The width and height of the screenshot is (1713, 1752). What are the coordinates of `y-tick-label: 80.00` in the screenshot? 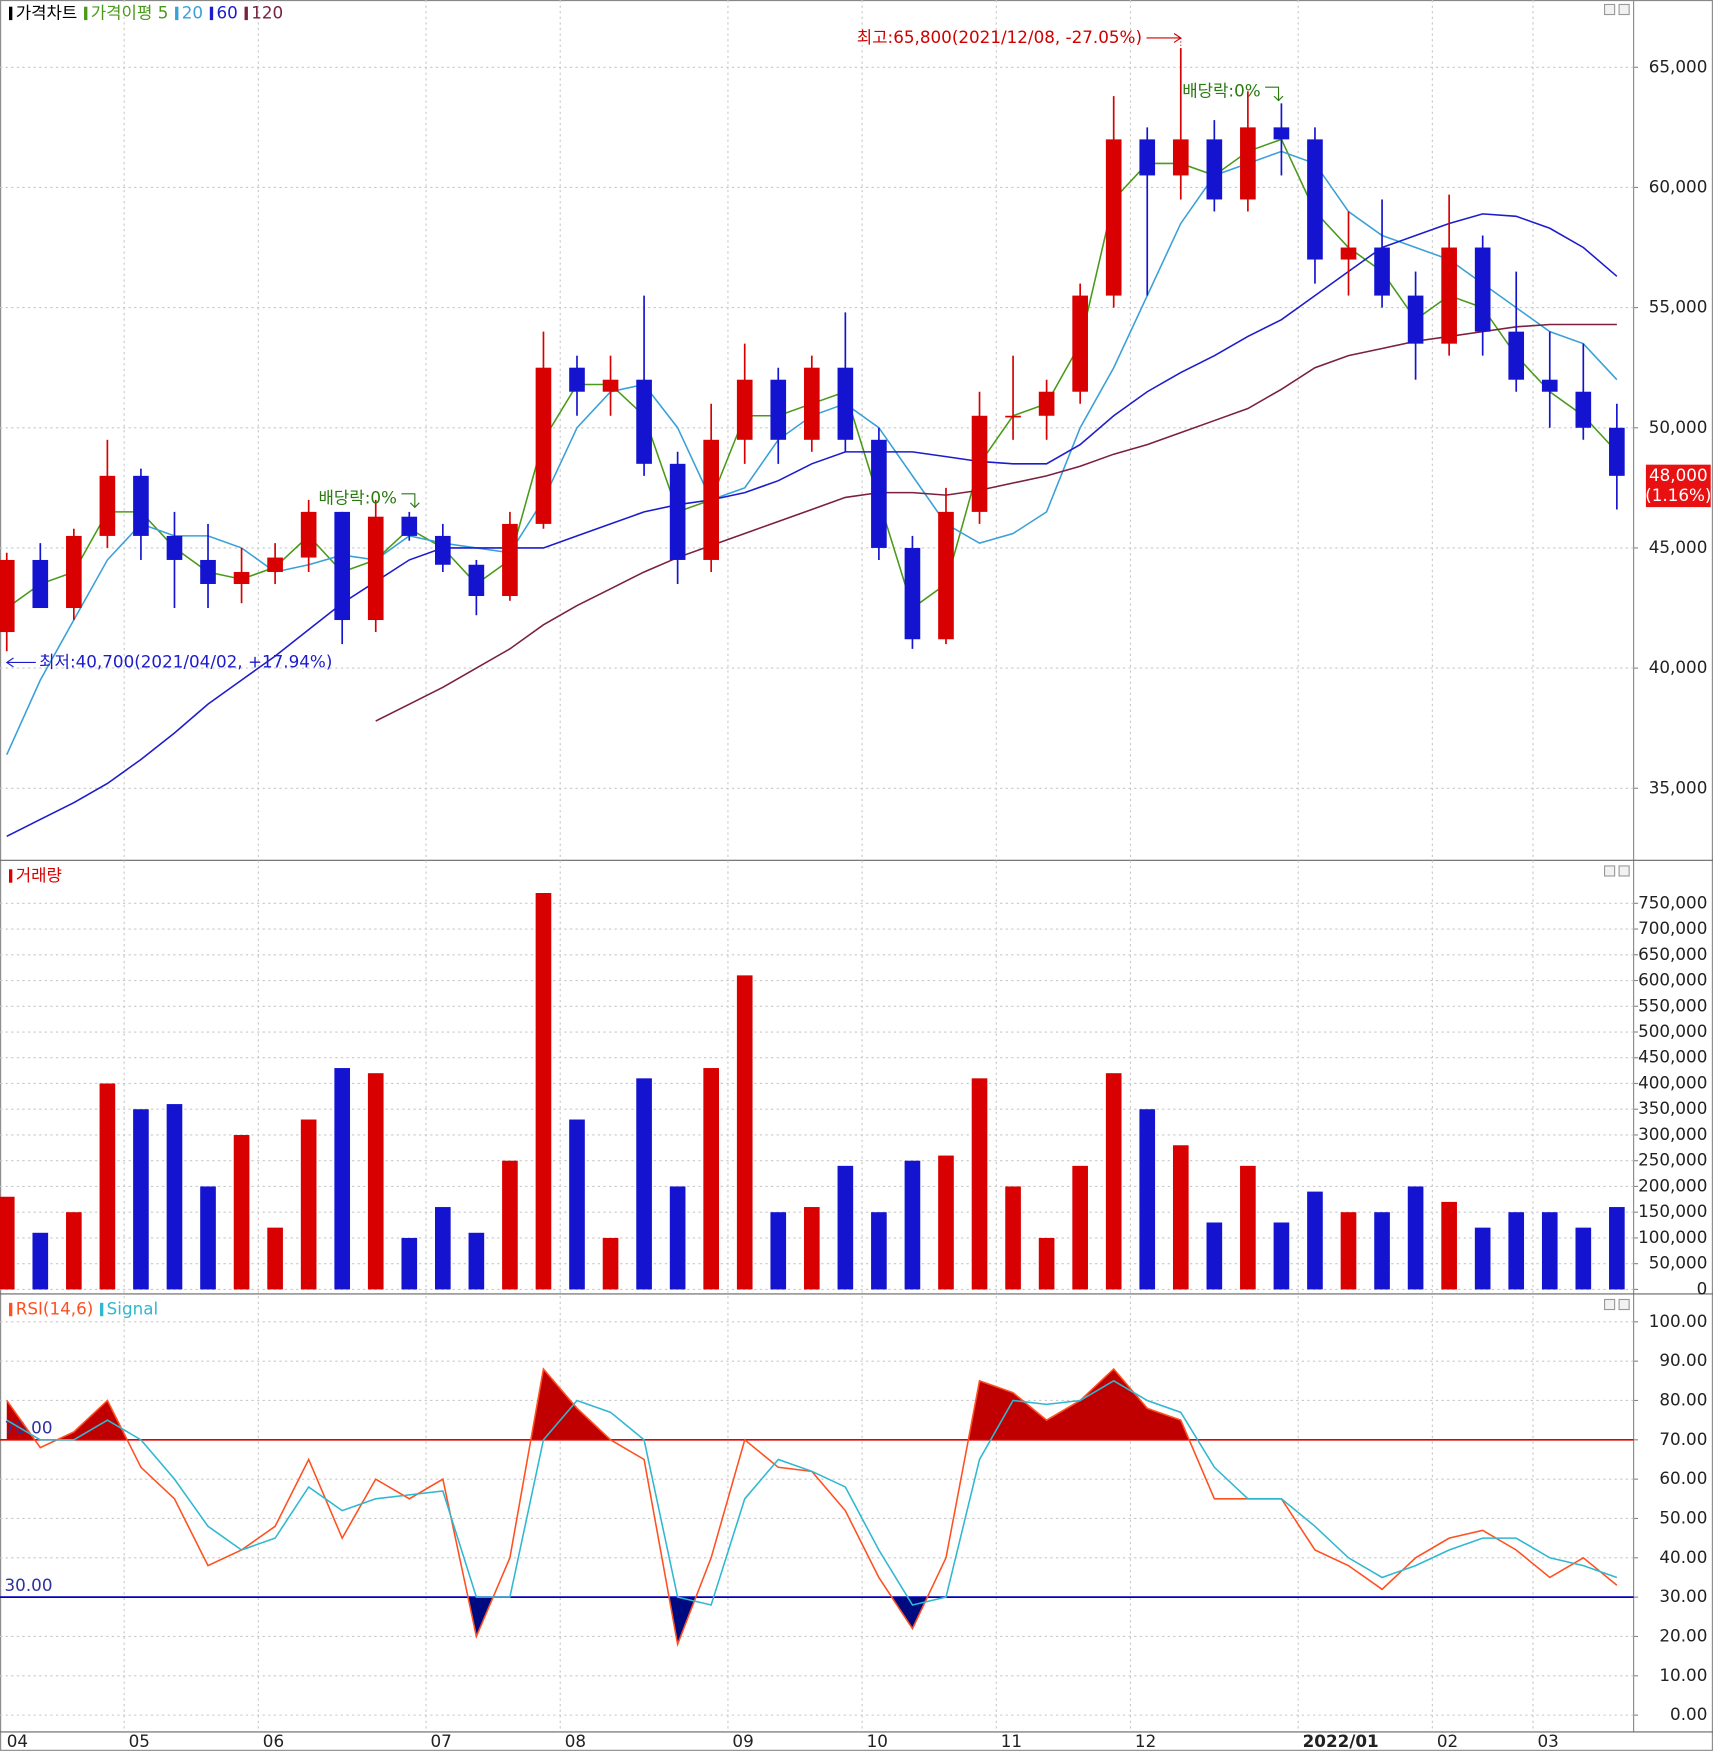 It's located at (1683, 1399).